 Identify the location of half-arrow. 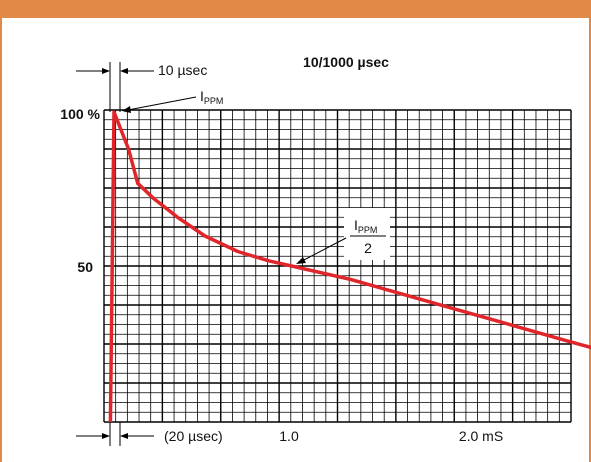
(321, 250).